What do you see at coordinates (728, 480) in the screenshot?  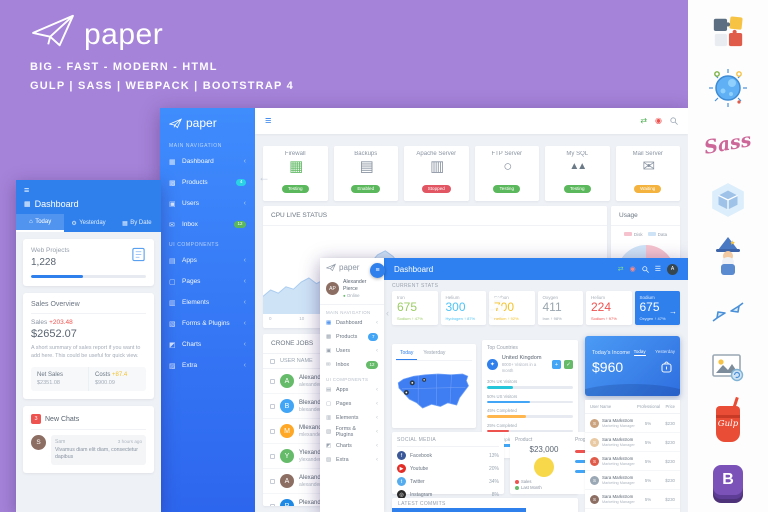 I see `bootstrap-logo: B` at bounding box center [728, 480].